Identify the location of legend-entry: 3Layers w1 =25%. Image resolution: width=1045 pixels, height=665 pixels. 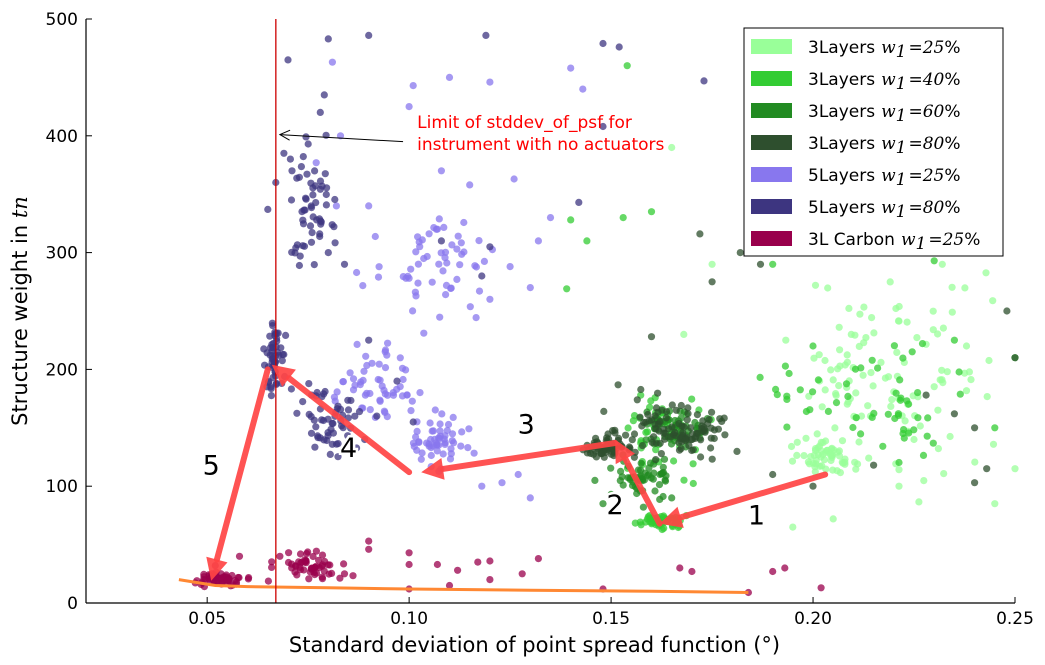
(884, 50).